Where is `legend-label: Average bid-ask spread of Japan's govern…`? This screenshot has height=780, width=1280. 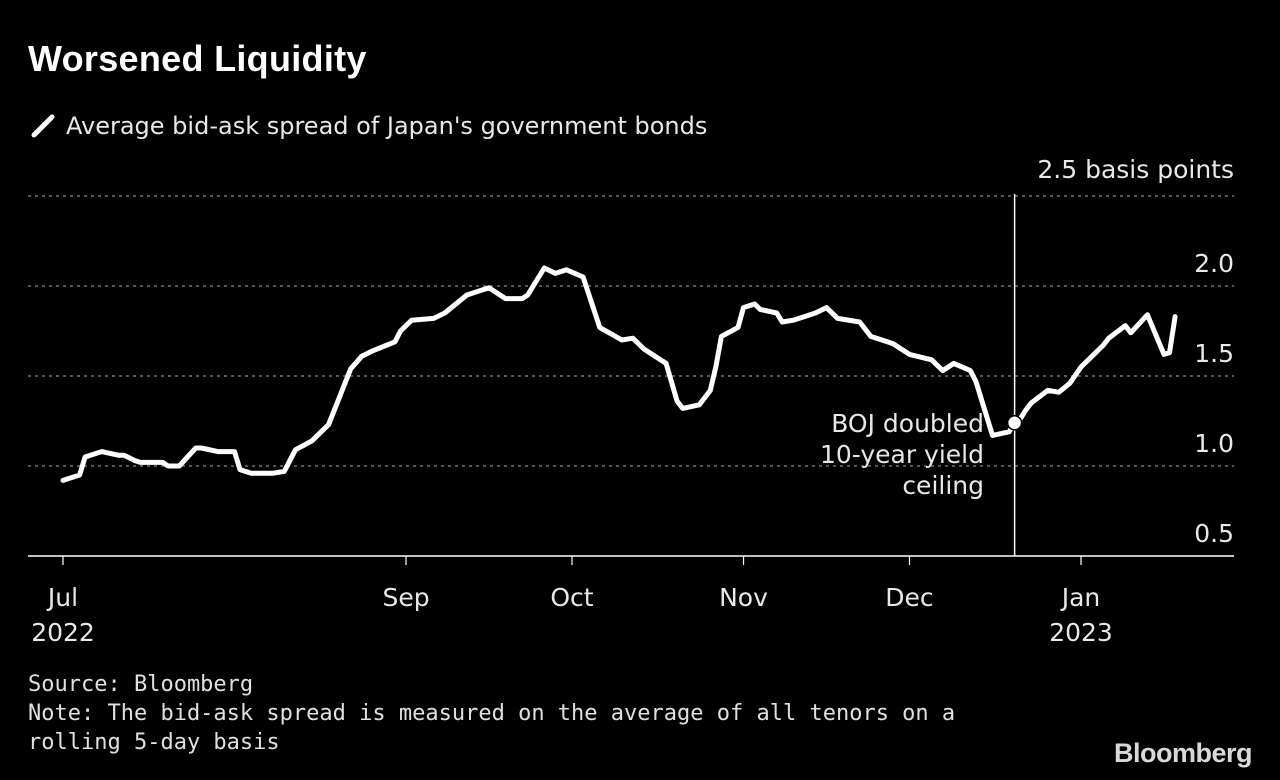 legend-label: Average bid-ask spread of Japan's govern… is located at coordinates (387, 126).